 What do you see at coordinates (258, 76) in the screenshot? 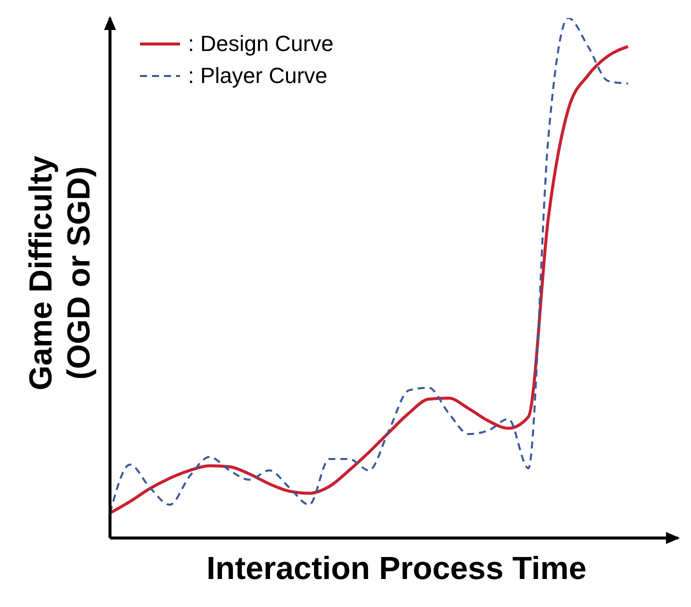
I see `legend-label: : Player Curve` at bounding box center [258, 76].